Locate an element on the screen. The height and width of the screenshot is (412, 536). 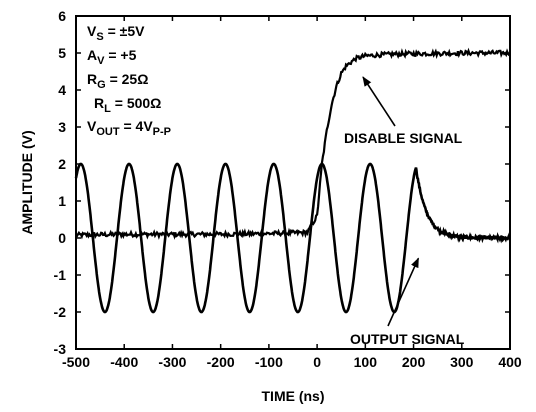
x-tick-label: 200 is located at coordinates (414, 362).